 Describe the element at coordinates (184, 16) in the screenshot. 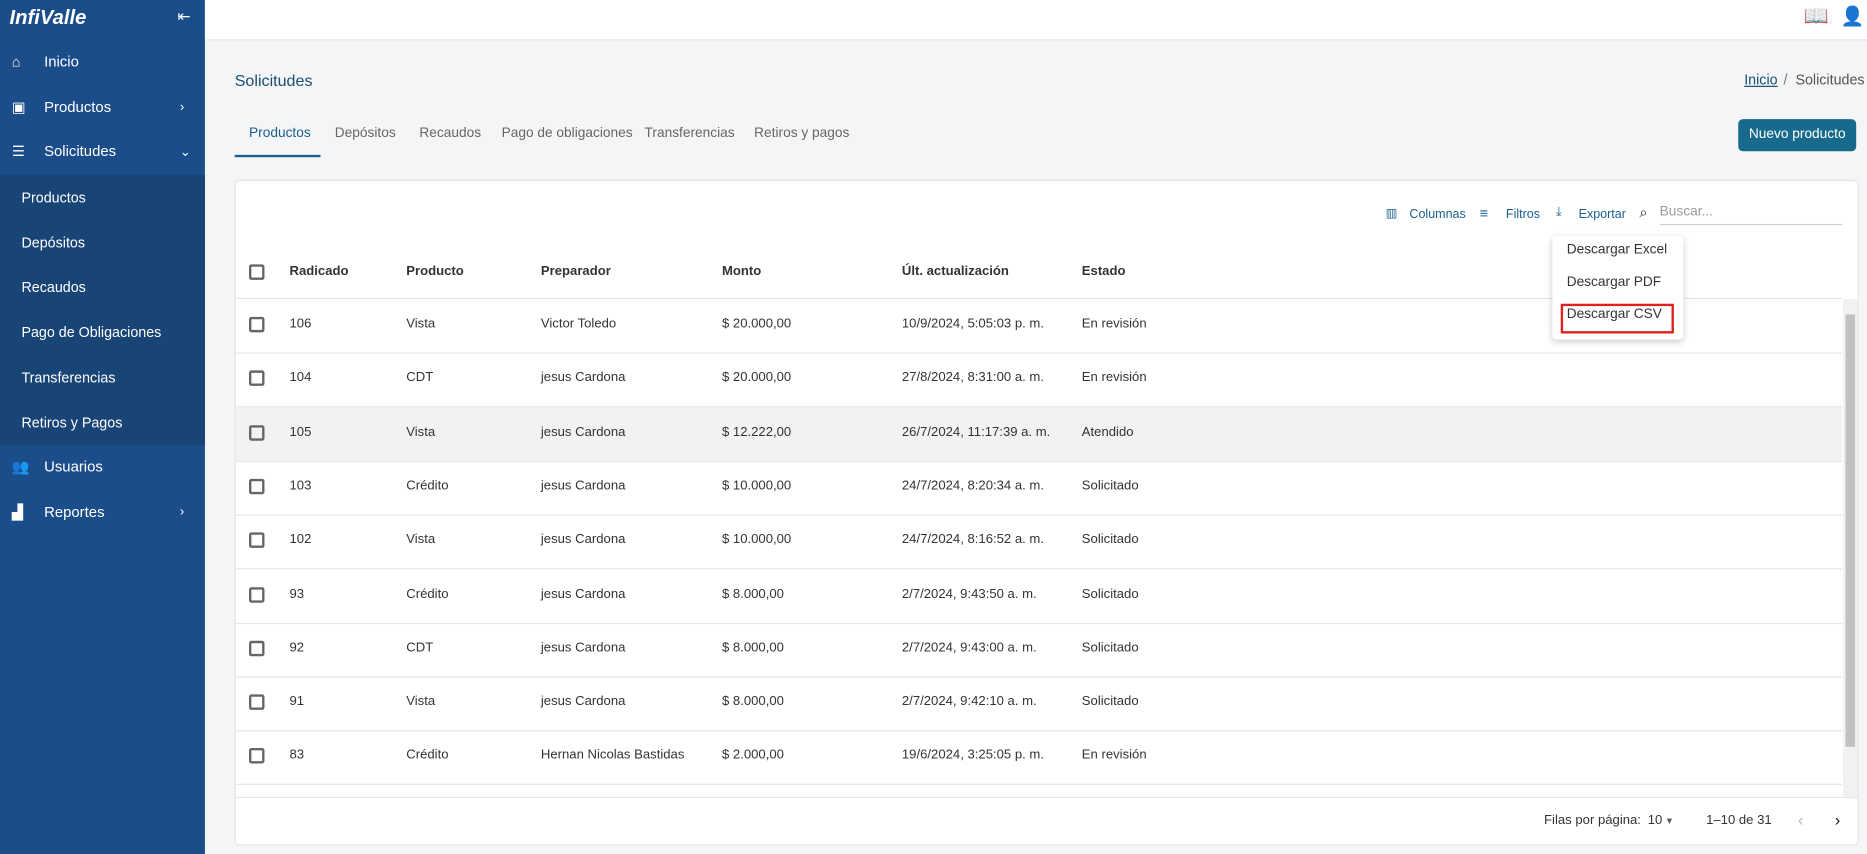

I see `collapse-button: ⇤` at that location.